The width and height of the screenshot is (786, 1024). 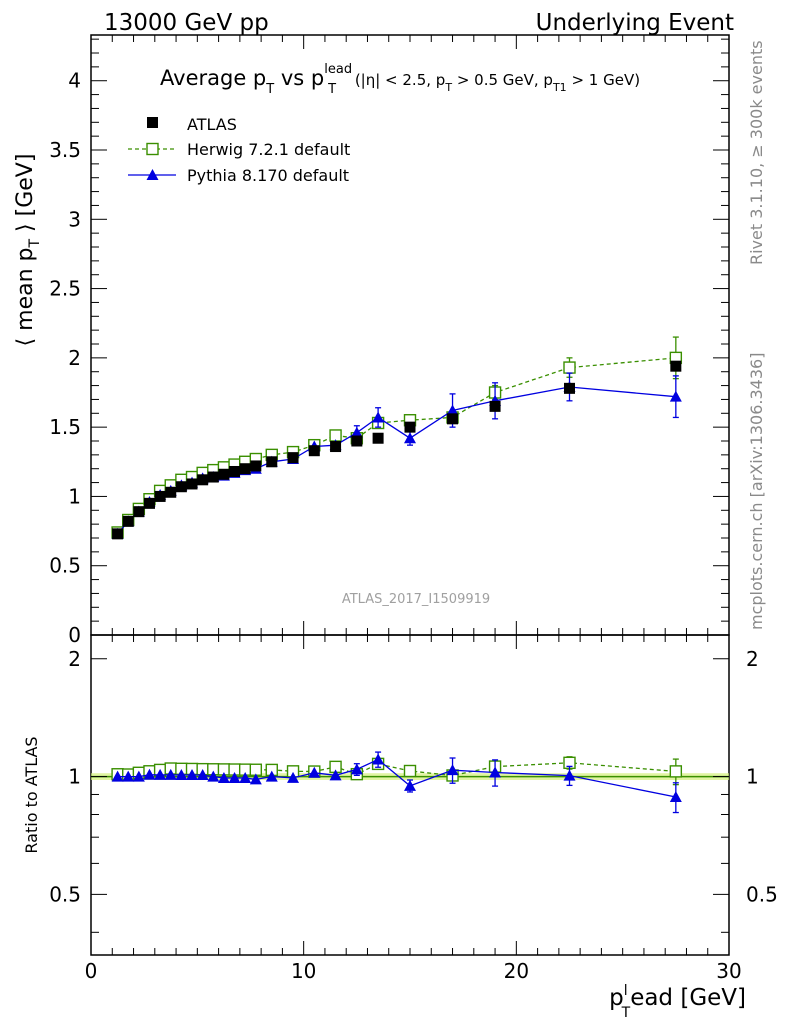 I want to click on ratio-y-tick-label-left: 1, so click(x=74, y=777).